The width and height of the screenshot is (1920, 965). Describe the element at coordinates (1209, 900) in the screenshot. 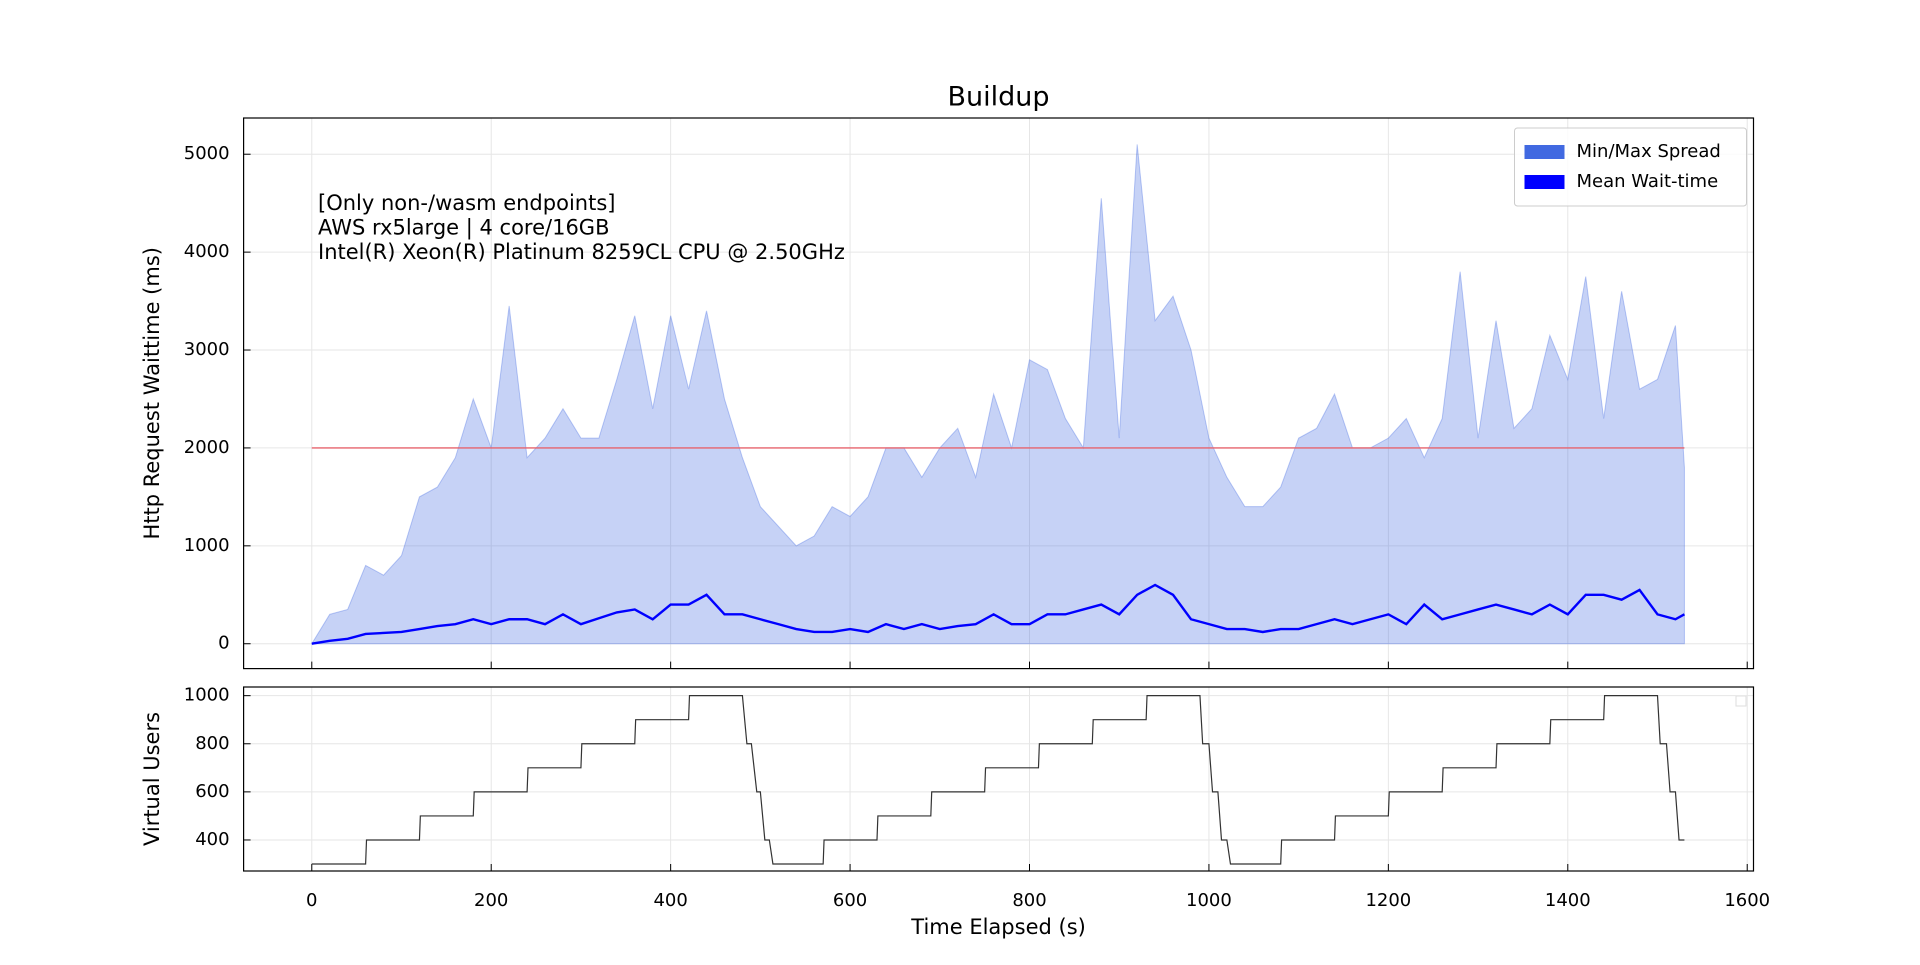

I see `x-tick-label: 1000` at that location.